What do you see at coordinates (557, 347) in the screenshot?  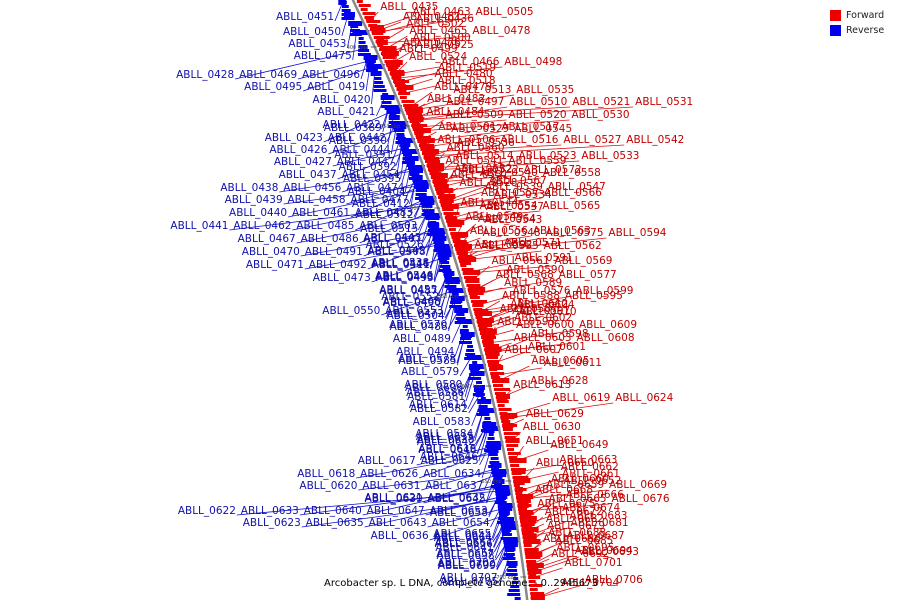 I see `forward-gene-label: ABLL_0601` at bounding box center [557, 347].